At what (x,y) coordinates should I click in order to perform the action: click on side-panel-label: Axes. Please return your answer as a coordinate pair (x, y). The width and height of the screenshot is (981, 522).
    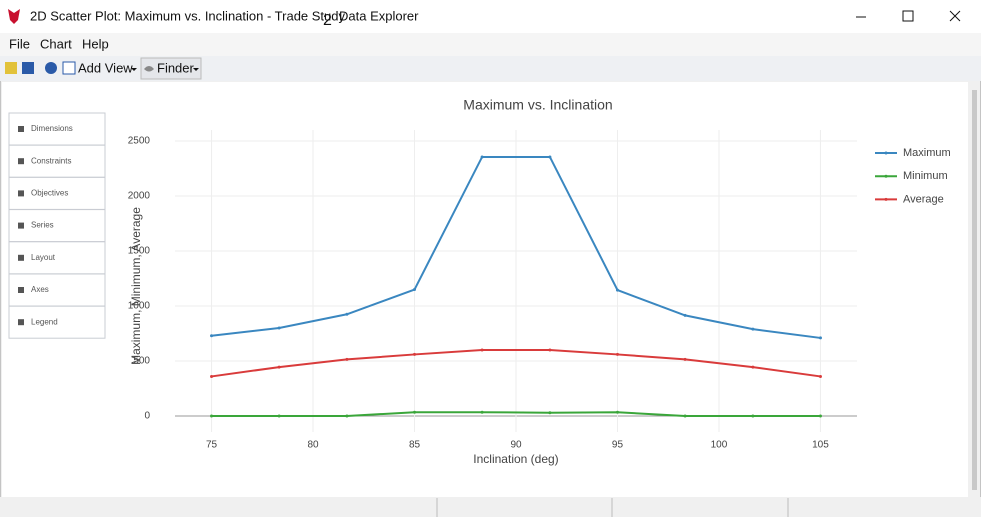
    Looking at the image, I should click on (40, 289).